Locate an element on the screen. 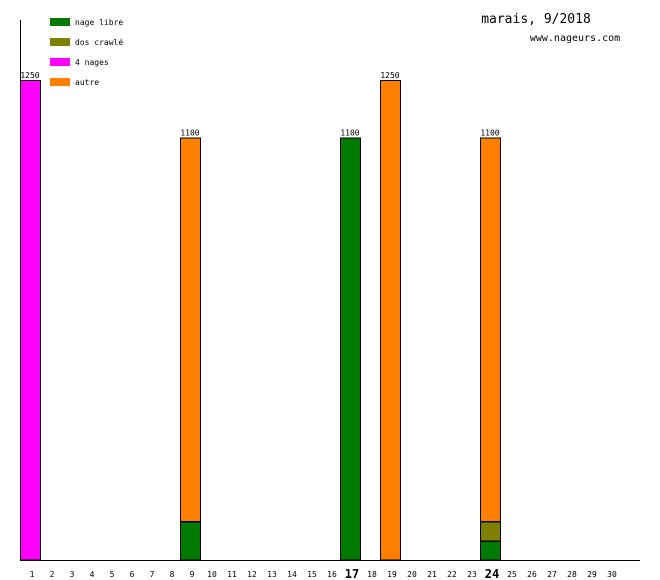 This screenshot has height=580, width=660. x-tick-label-16: 16 is located at coordinates (332, 574).